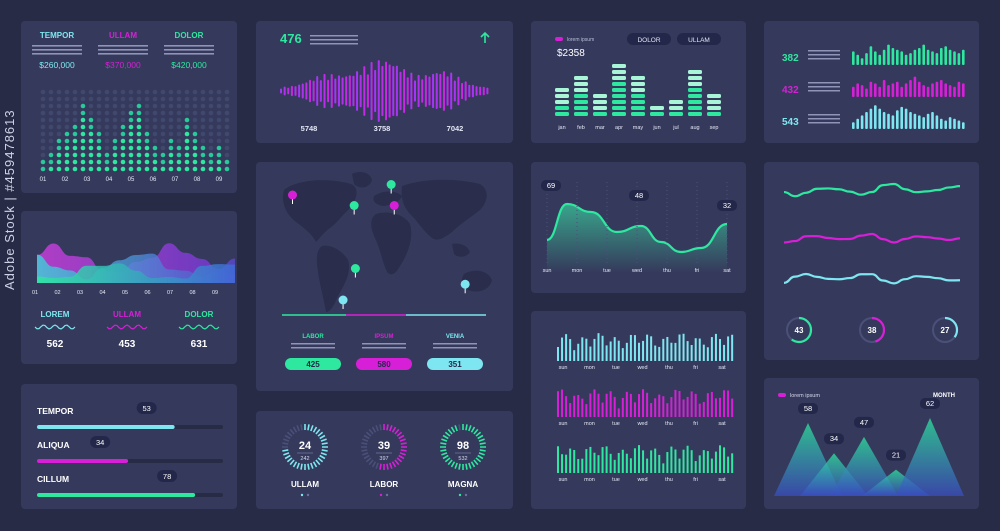 Image resolution: width=1000 pixels, height=531 pixels. What do you see at coordinates (153, 180) in the screenshot?
I see `tick-label: 06` at bounding box center [153, 180].